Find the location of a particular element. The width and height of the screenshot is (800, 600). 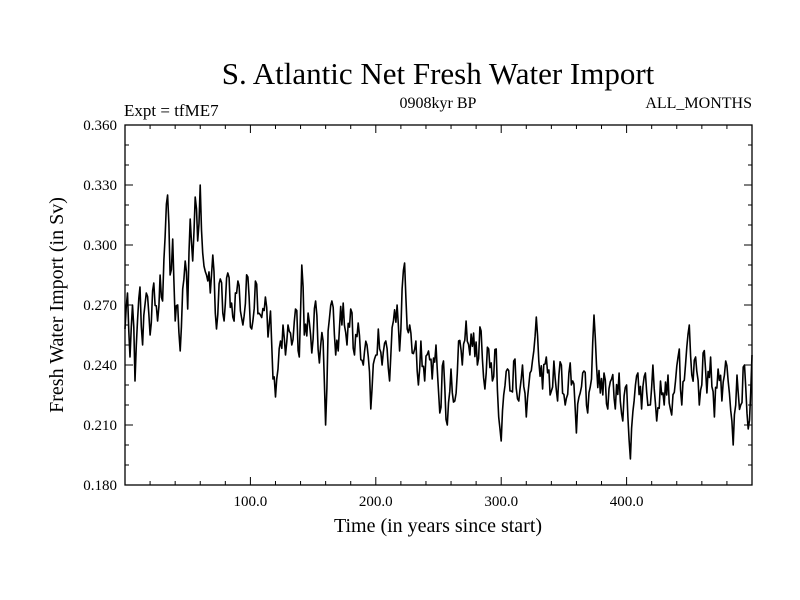

y-tick-label: 0.330 is located at coordinates (100, 186).